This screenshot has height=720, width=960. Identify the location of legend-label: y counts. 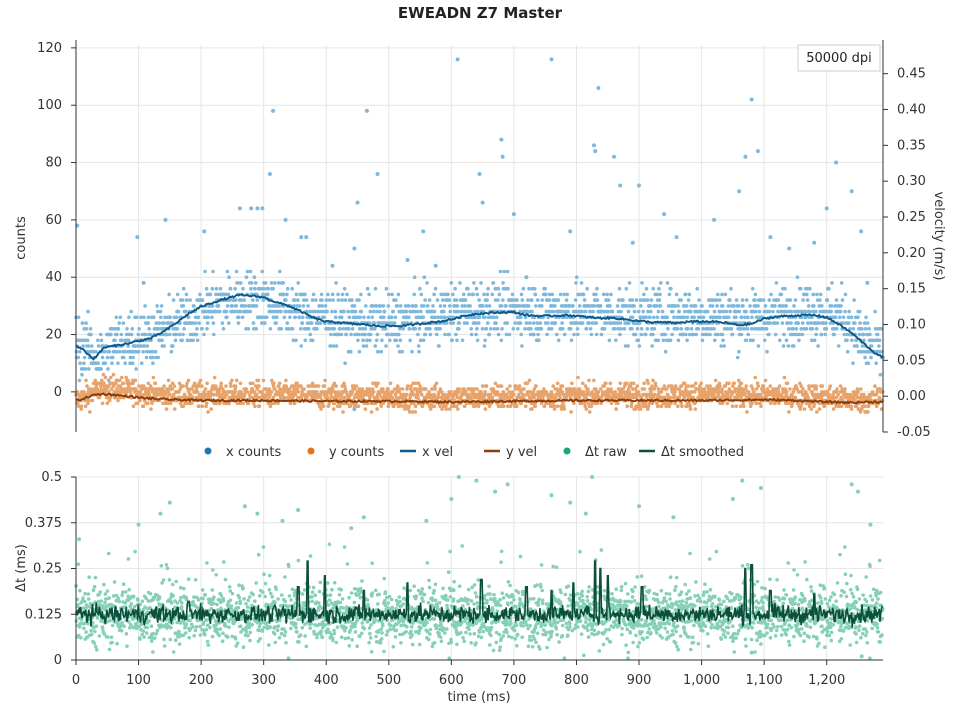
(357, 452).